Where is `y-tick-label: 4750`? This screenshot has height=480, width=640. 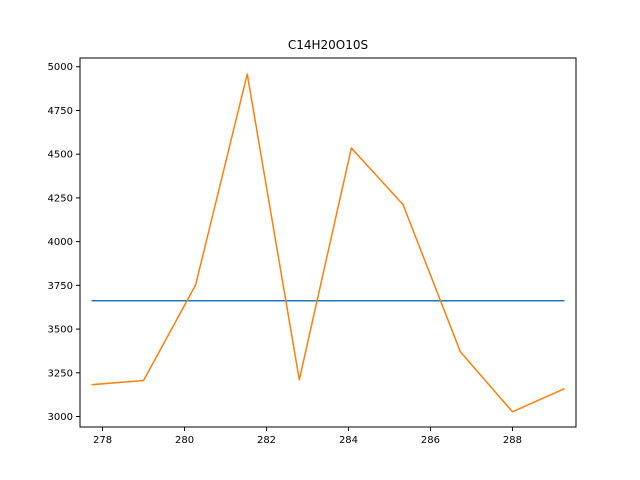 y-tick-label: 4750 is located at coordinates (60, 111).